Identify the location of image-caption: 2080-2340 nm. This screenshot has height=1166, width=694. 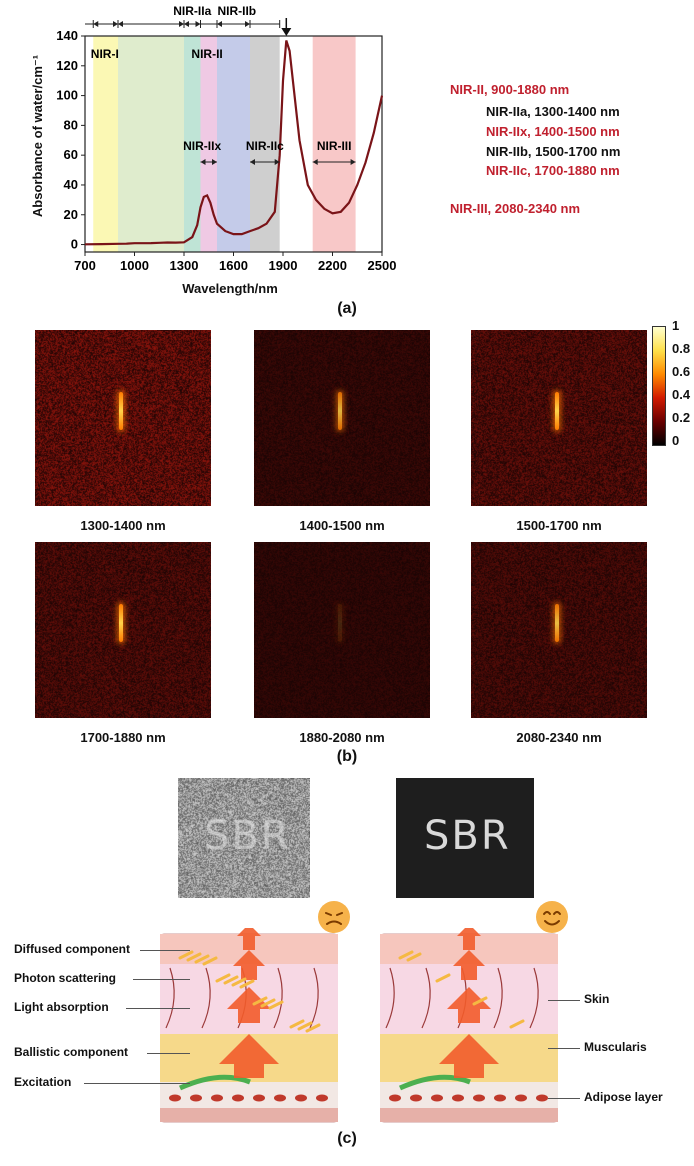
(559, 737).